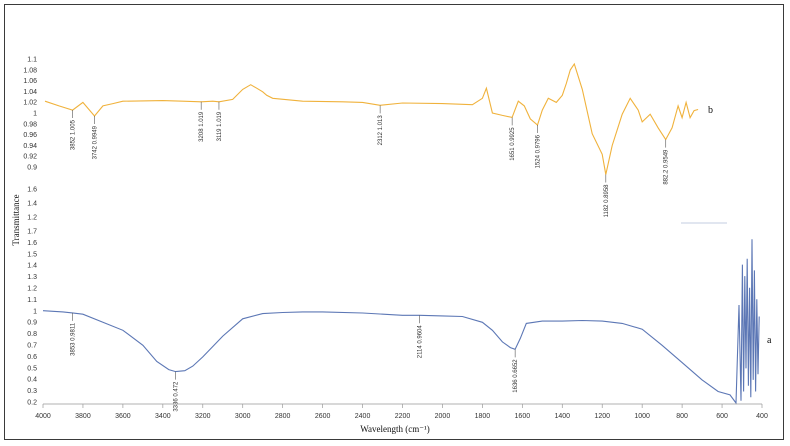 This screenshot has width=790, height=446. Describe the element at coordinates (32, 391) in the screenshot. I see `y-tick-label: 0.3` at that location.